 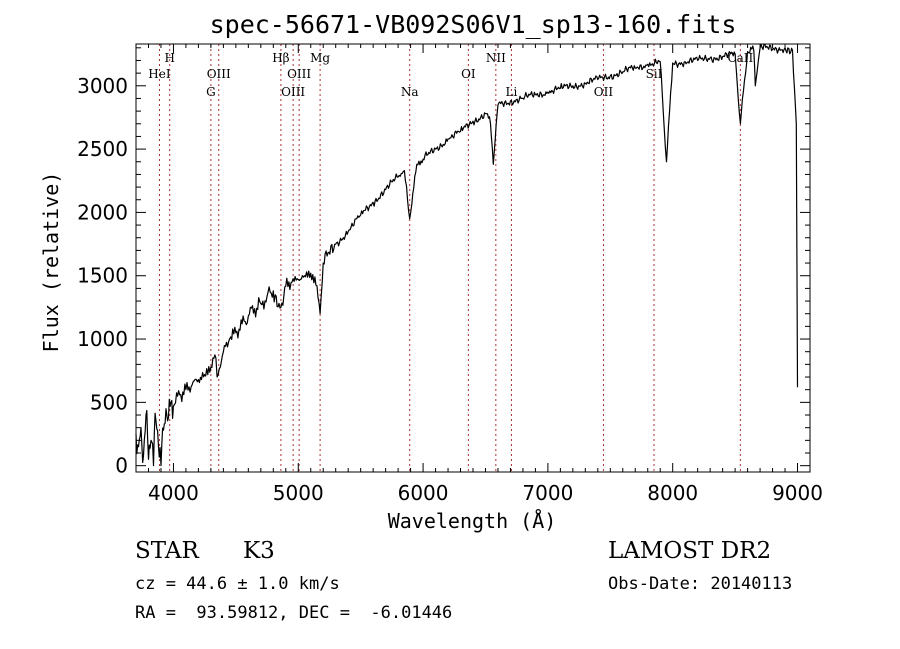 I want to click on line-marker-label: HeI, so click(x=159, y=74).